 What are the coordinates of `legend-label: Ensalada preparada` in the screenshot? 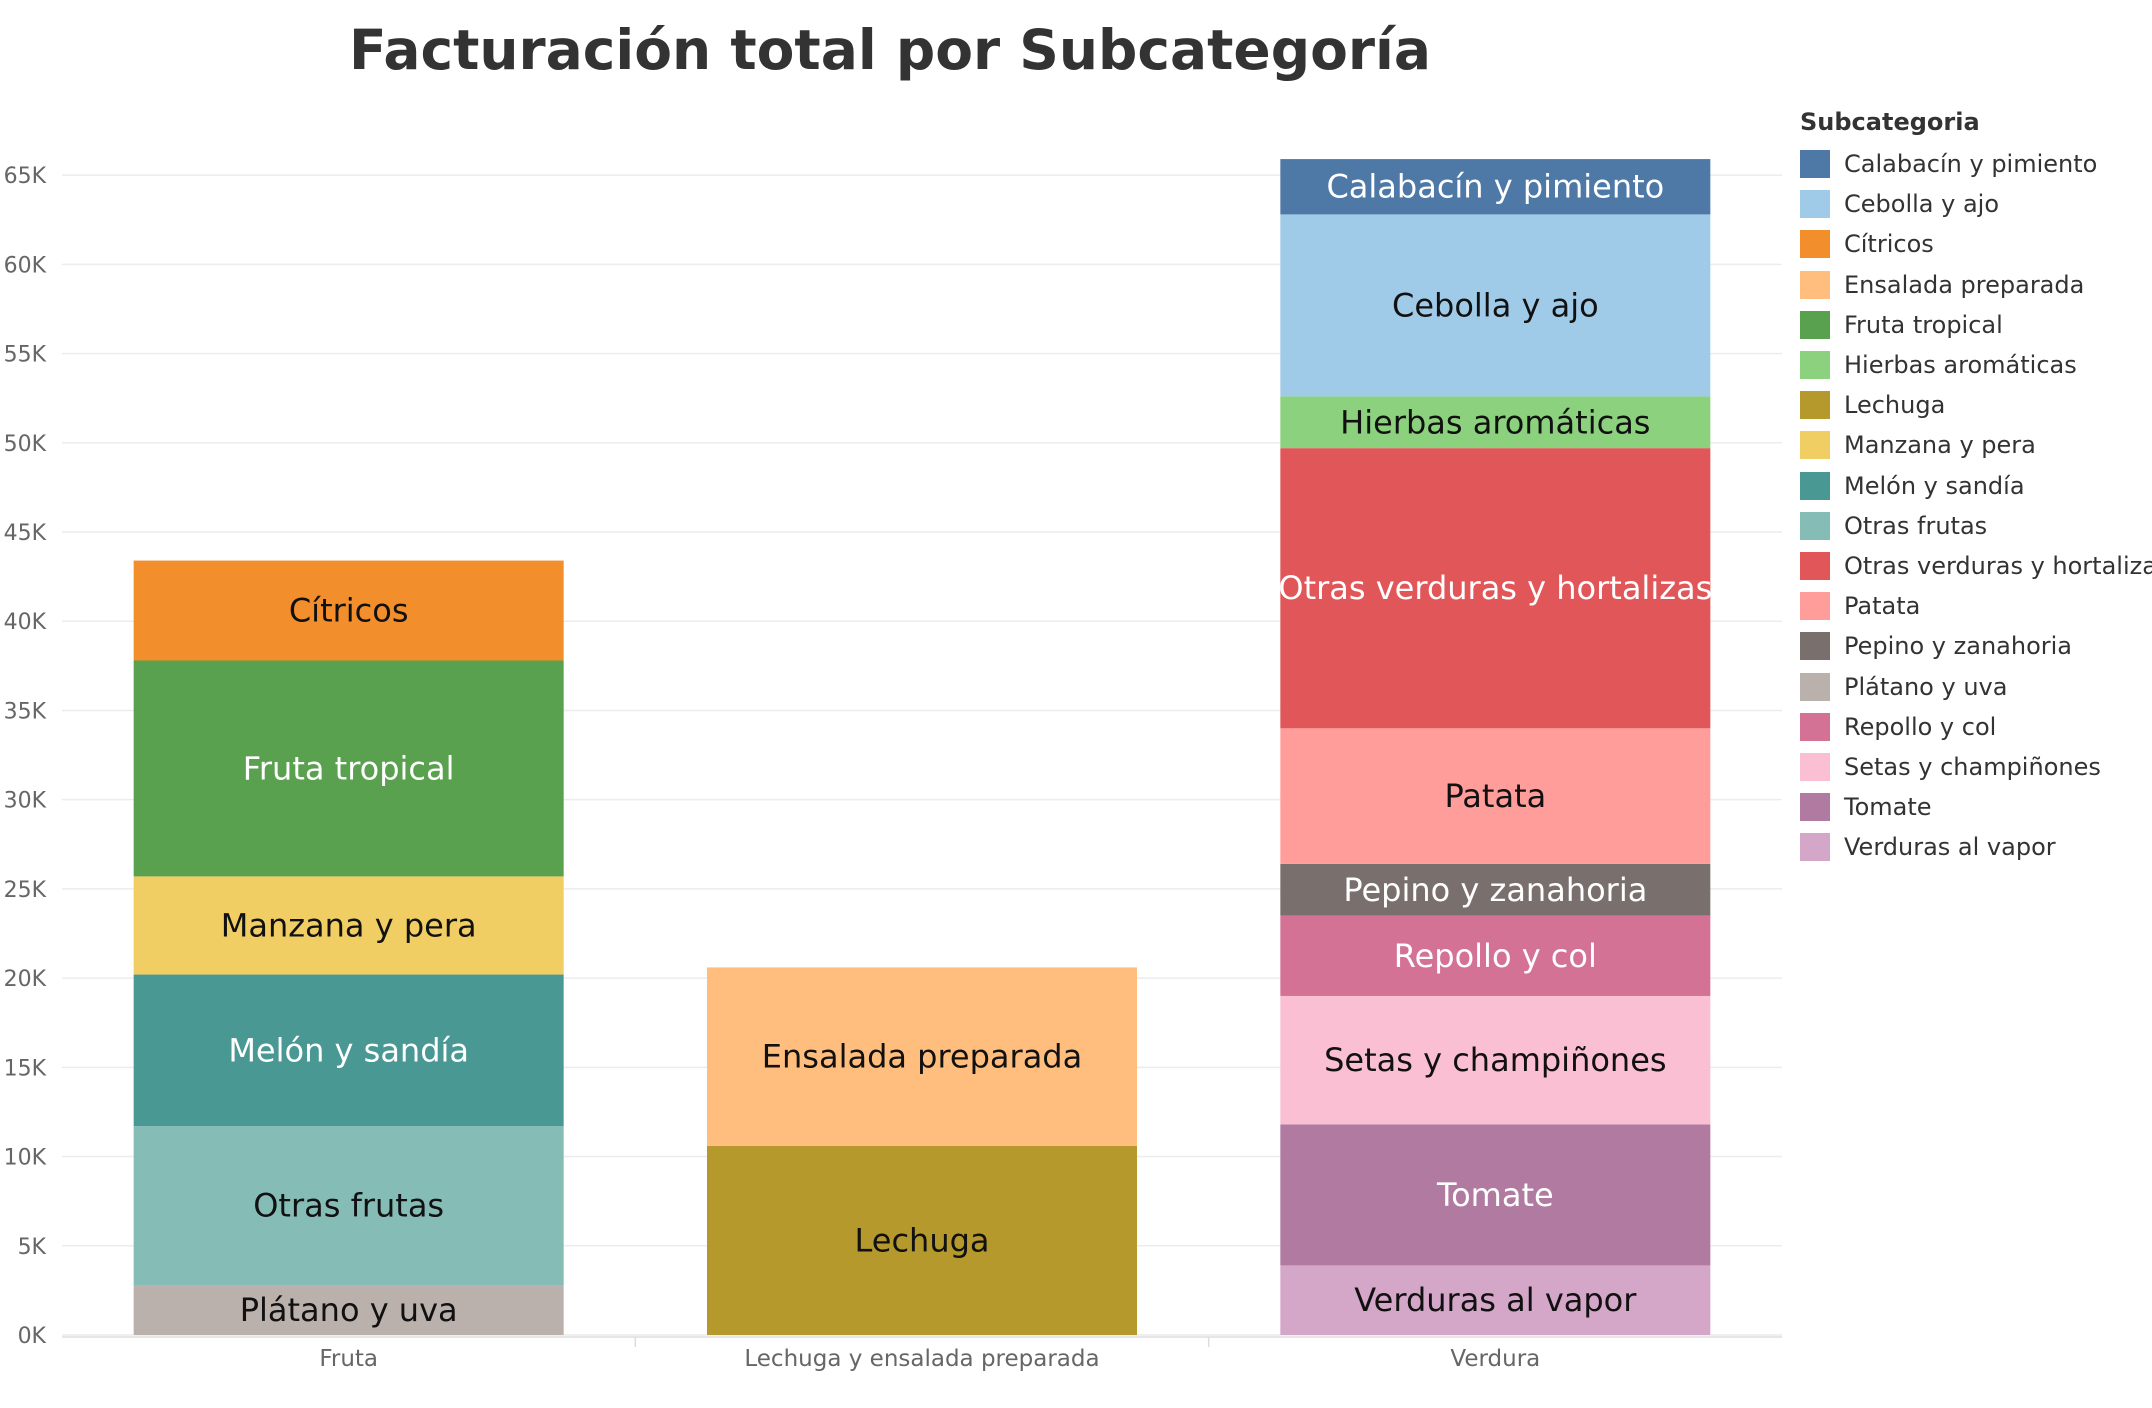 It's located at (1964, 284).